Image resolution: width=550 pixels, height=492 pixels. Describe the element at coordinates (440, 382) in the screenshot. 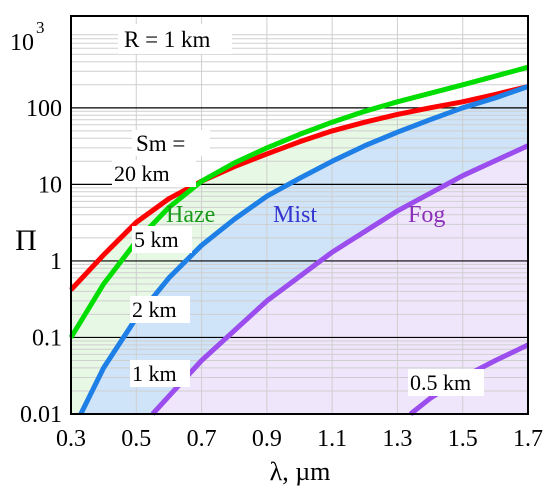

I see `series-label: 0.5 km` at that location.